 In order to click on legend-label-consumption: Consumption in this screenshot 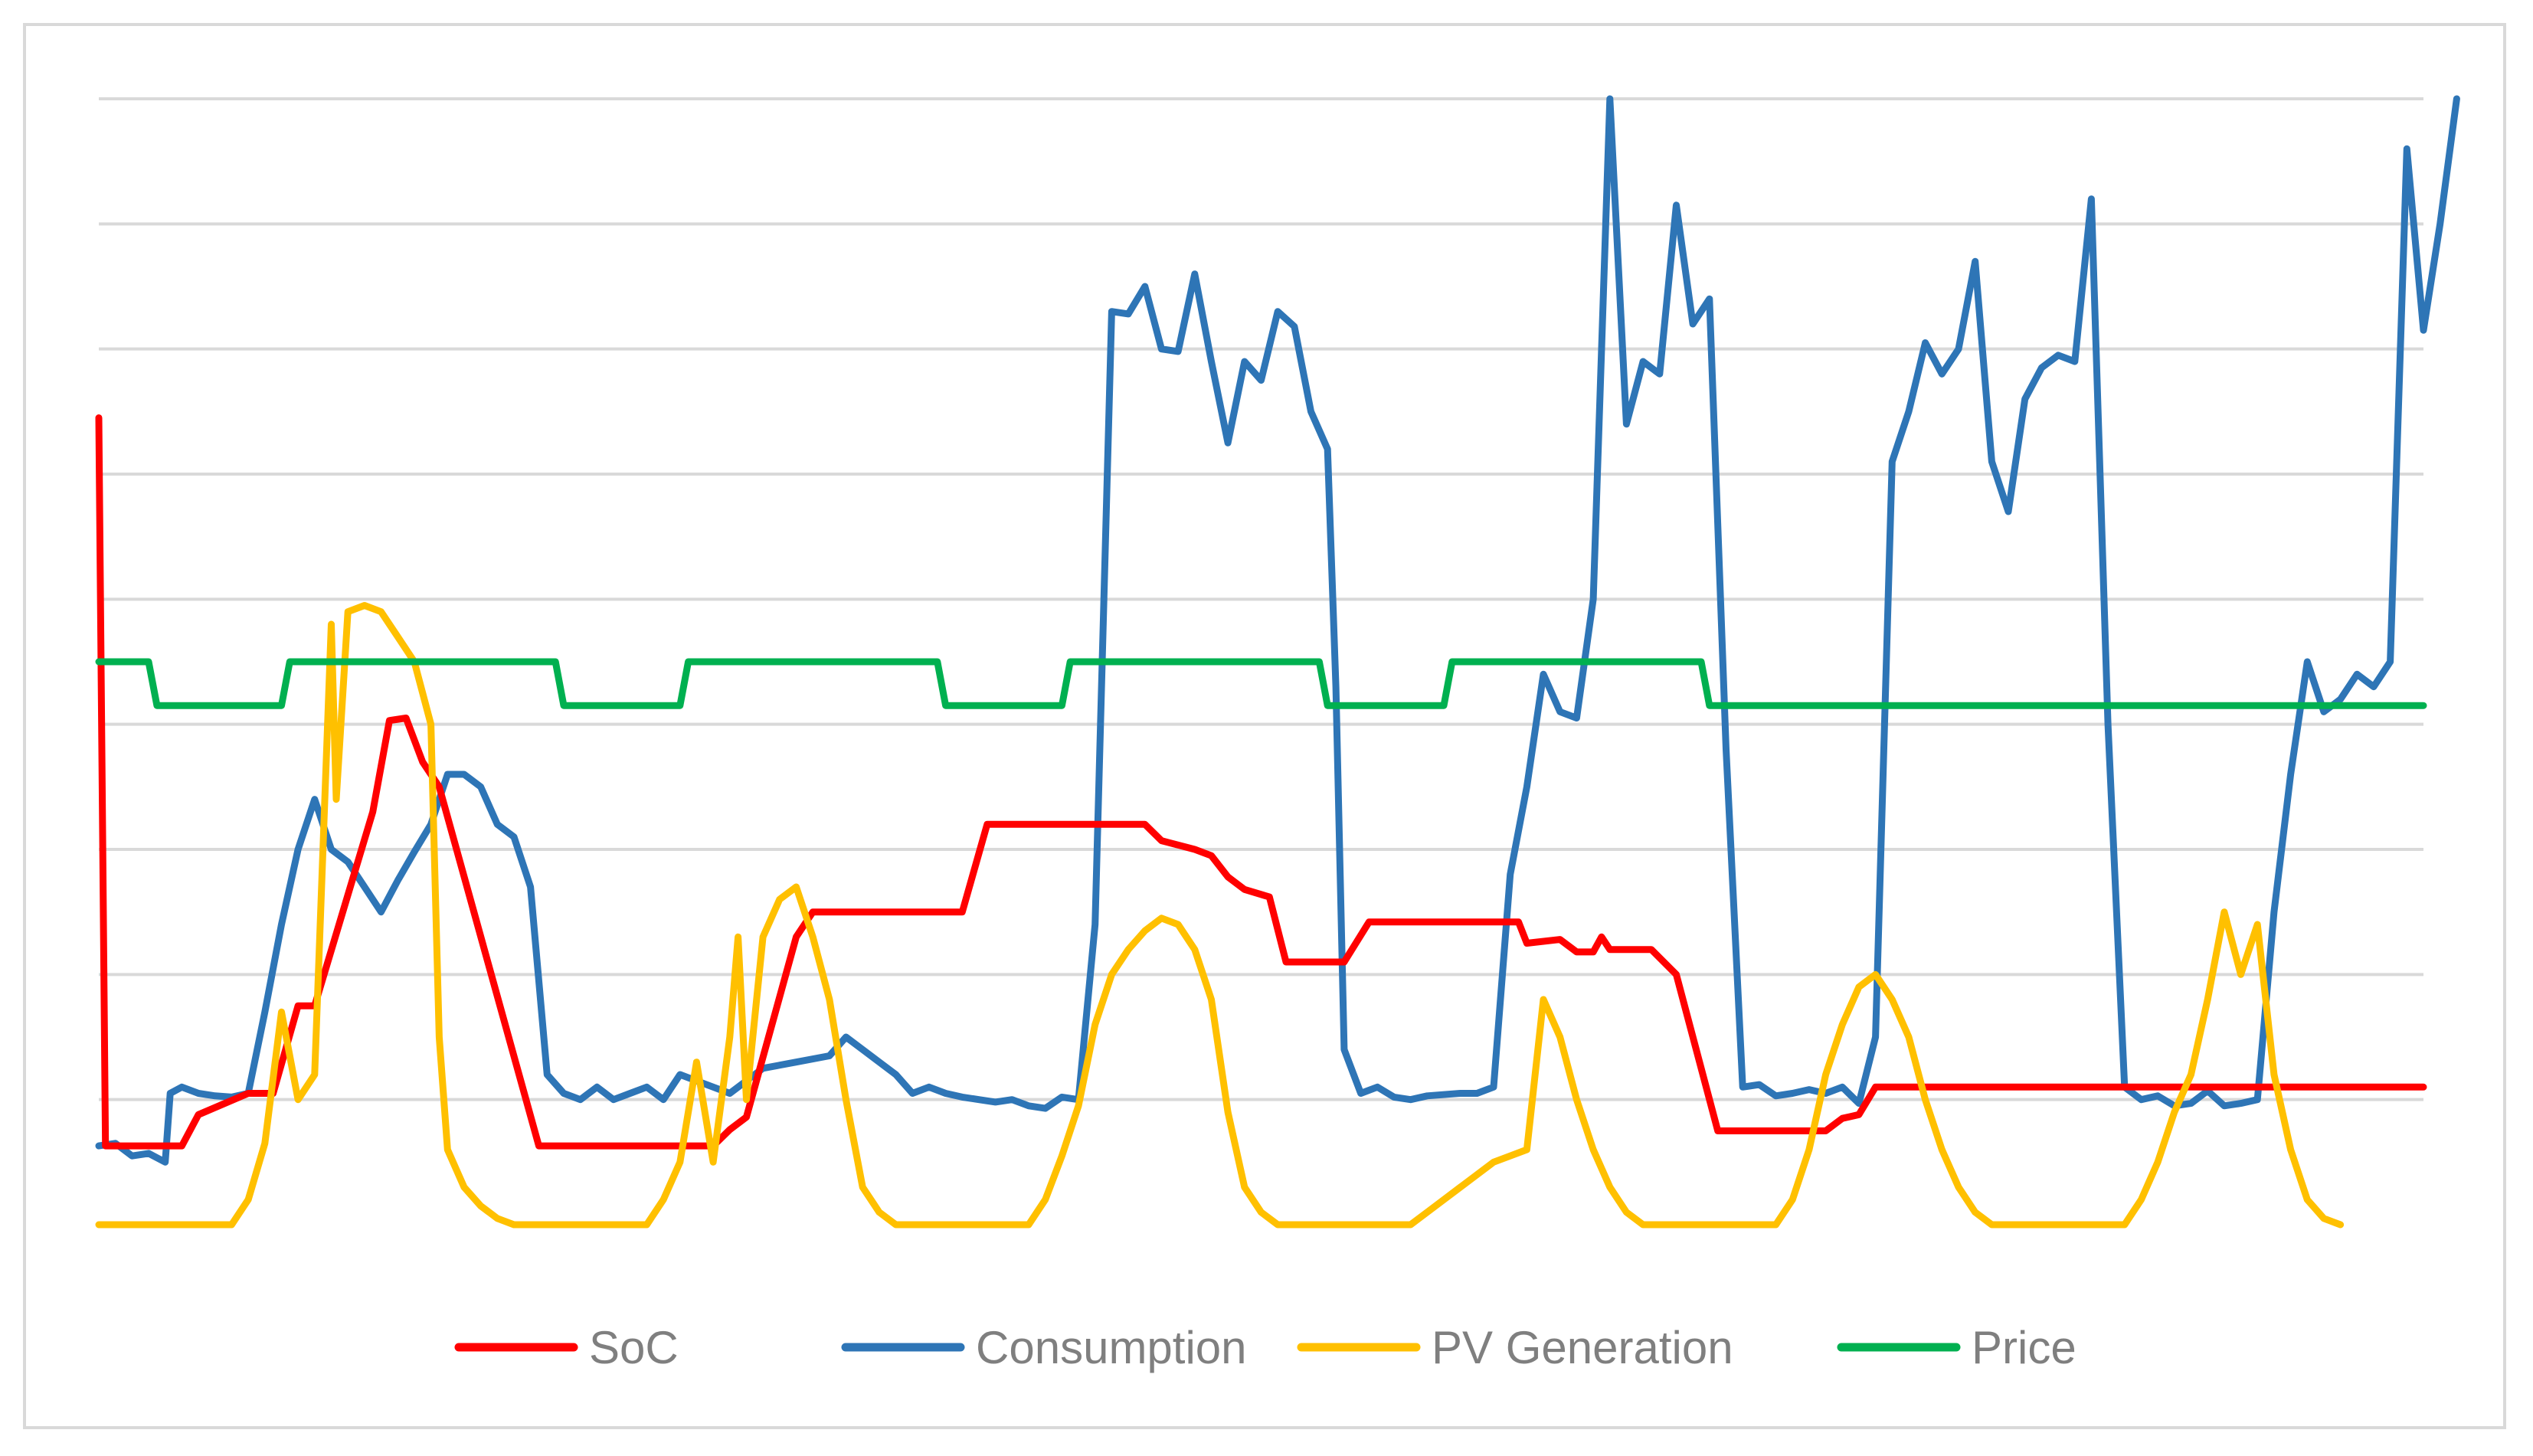, I will do `click(1111, 1347)`.